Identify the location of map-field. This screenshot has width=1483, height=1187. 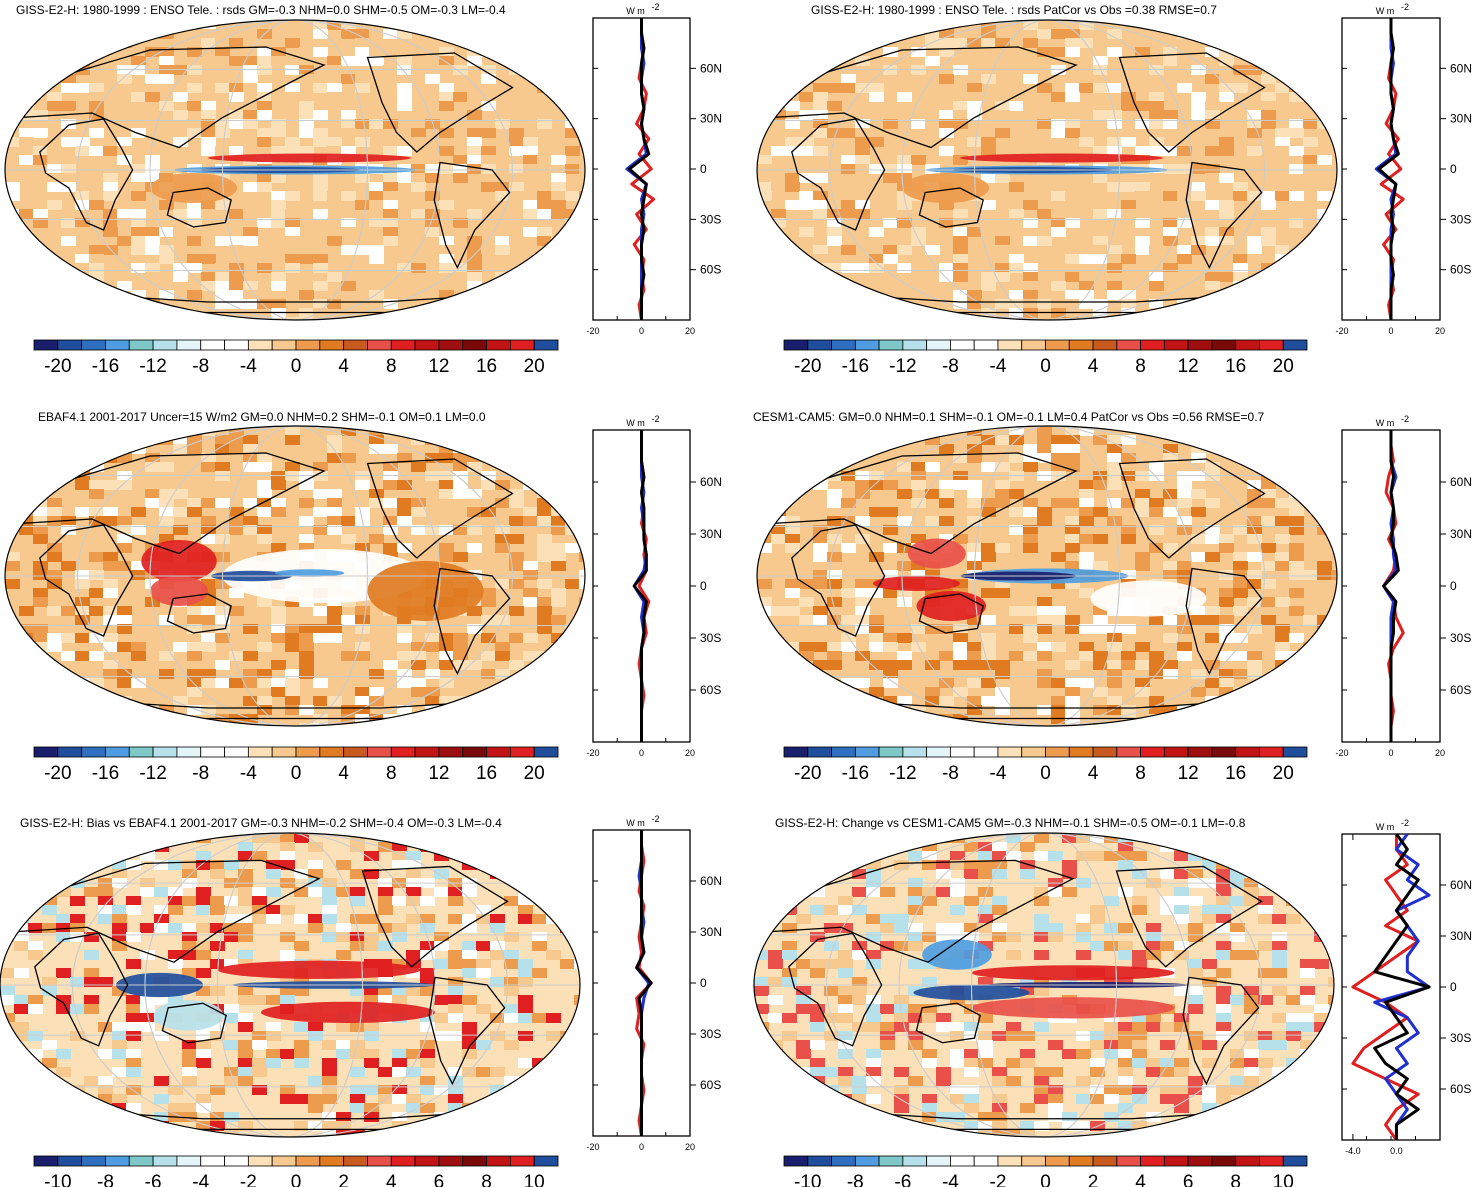
(1047, 170).